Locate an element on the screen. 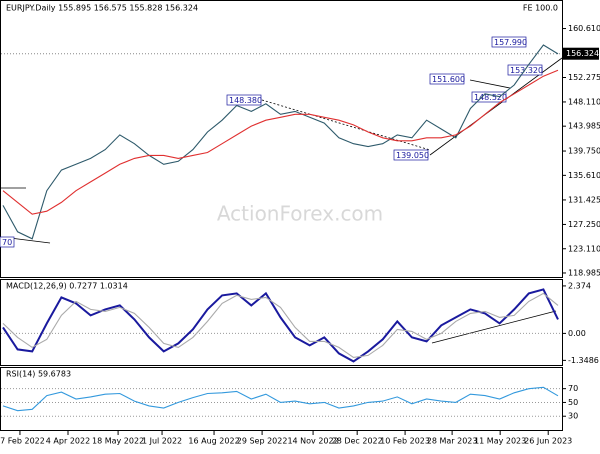 Image resolution: width=600 pixels, height=454 pixels. annotation: 153.320 is located at coordinates (526, 70).